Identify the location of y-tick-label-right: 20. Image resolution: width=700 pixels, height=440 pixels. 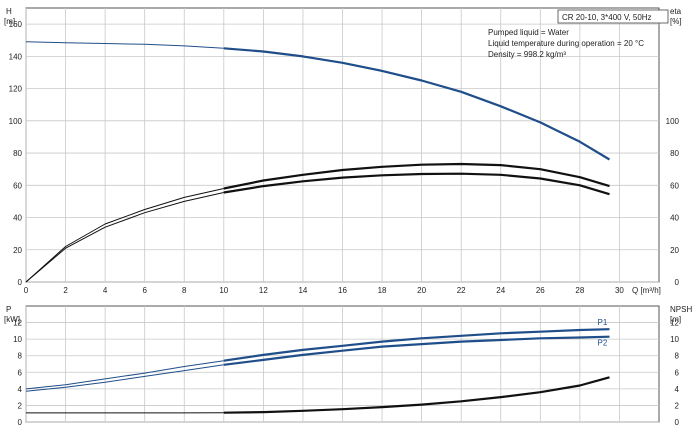
(674, 250).